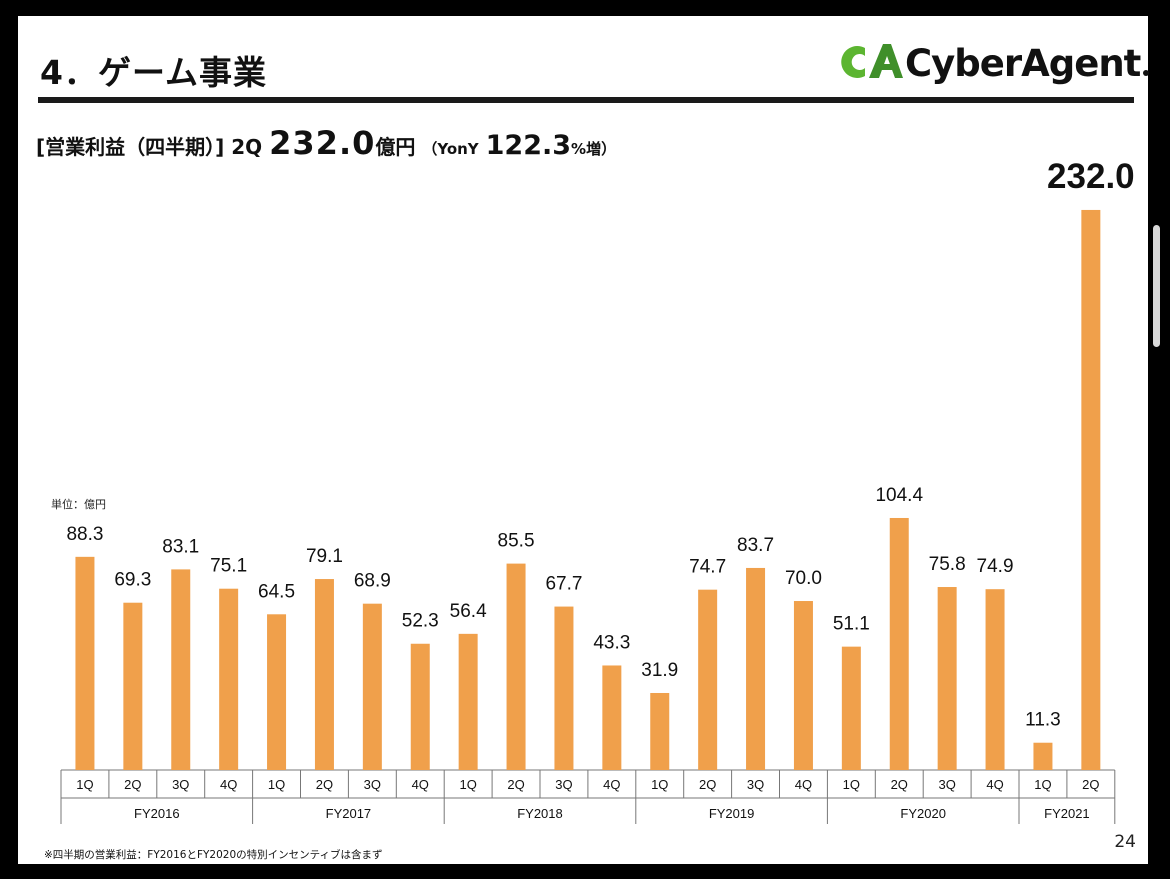  What do you see at coordinates (180, 546) in the screenshot?
I see `data-label: 83.1` at bounding box center [180, 546].